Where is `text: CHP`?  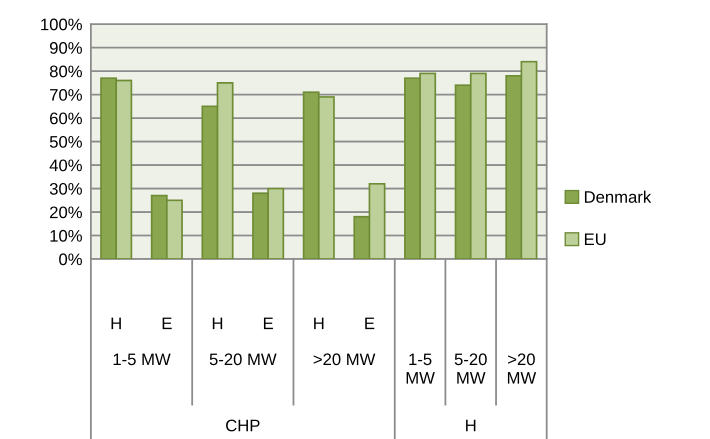 text: CHP is located at coordinates (243, 426).